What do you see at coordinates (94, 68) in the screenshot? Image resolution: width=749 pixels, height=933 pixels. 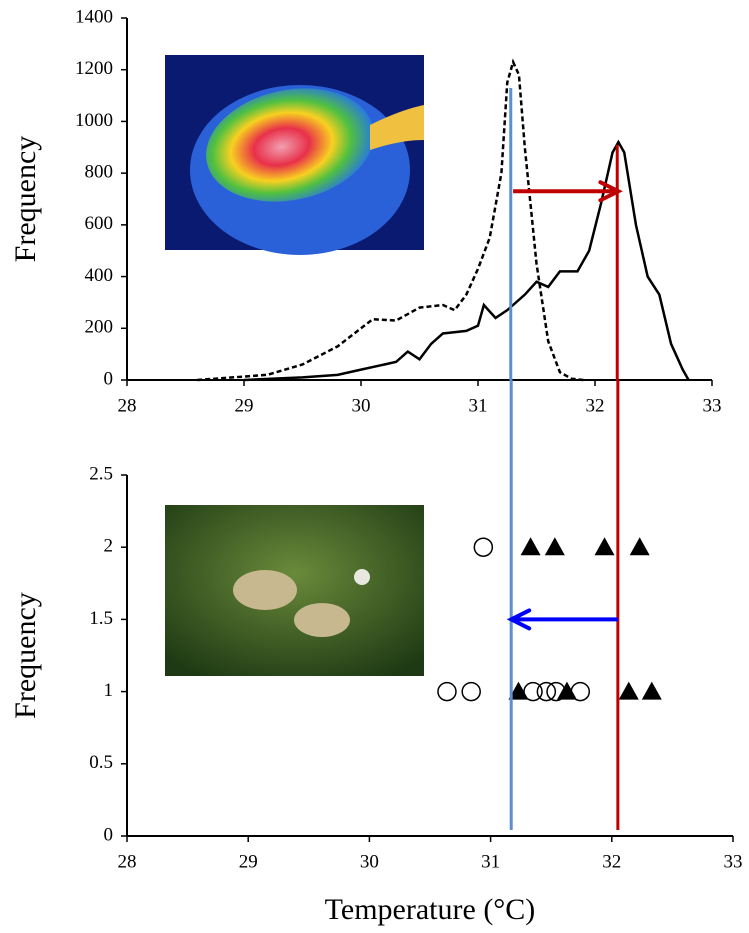 I see `y-tick-label: 1200` at bounding box center [94, 68].